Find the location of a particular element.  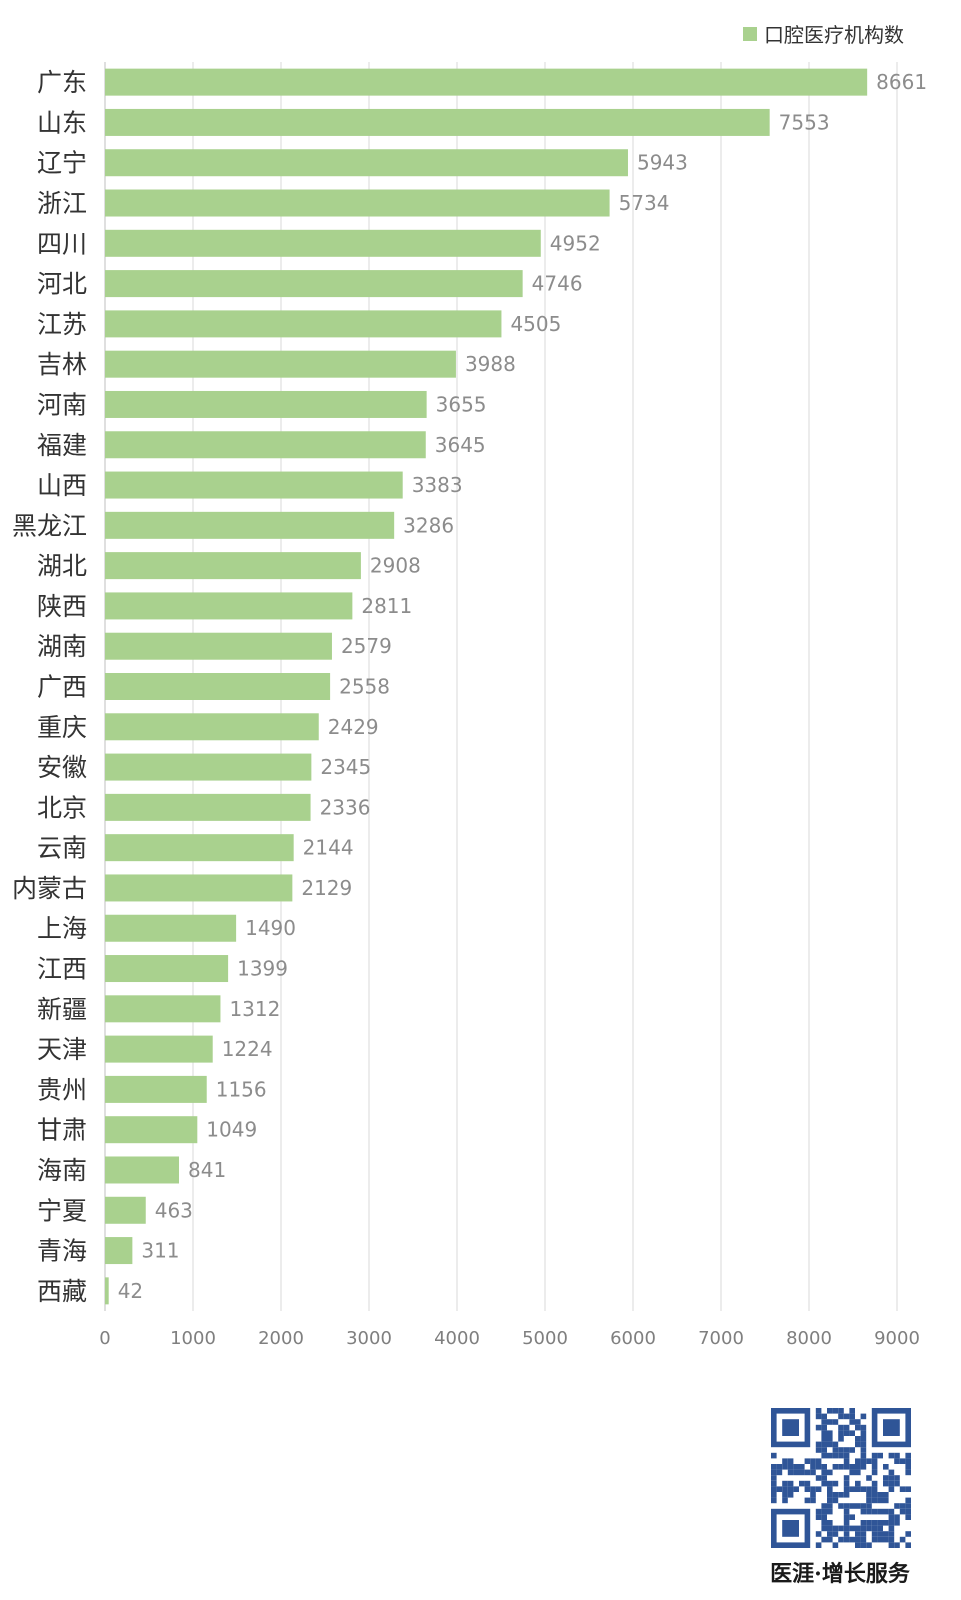

data-label: 1312 is located at coordinates (254, 1009).